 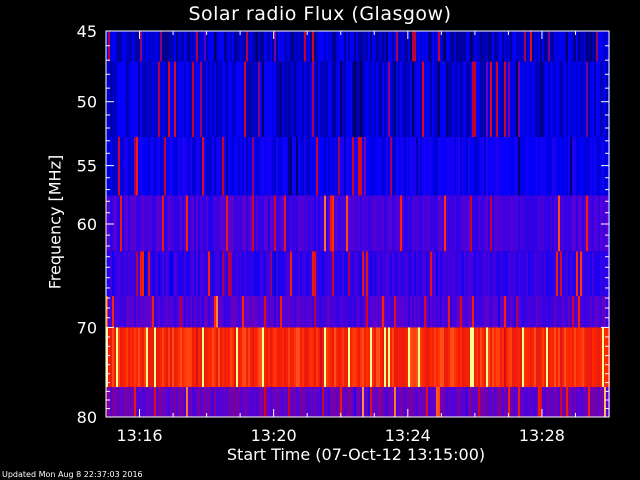 I want to click on frequency-band, so click(x=358, y=166).